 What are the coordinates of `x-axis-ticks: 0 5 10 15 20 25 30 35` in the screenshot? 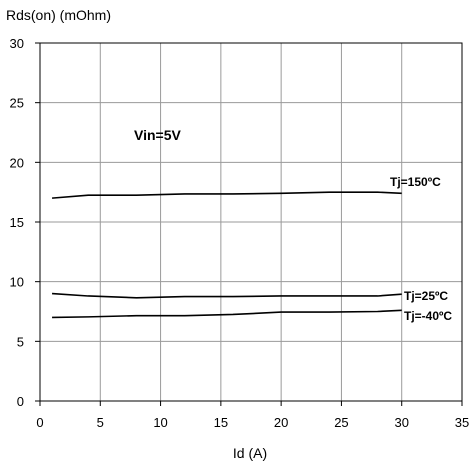 It's located at (252, 415).